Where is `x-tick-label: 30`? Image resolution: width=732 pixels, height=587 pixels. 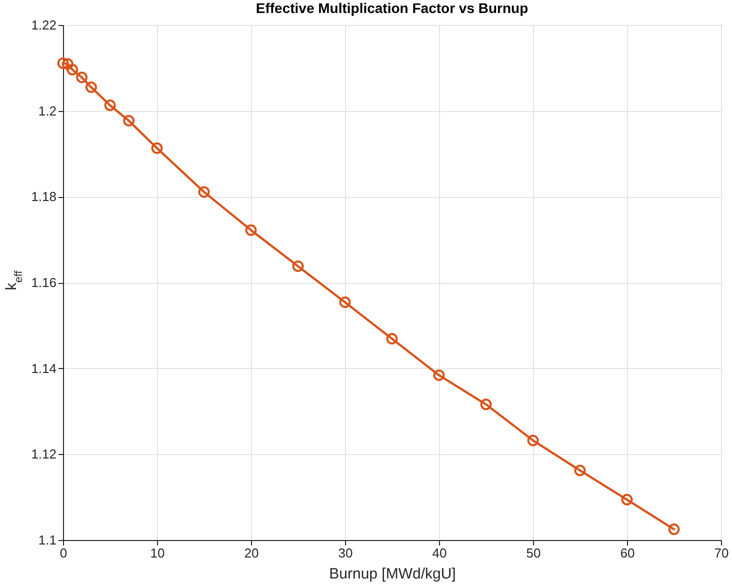 x-tick-label: 30 is located at coordinates (345, 553).